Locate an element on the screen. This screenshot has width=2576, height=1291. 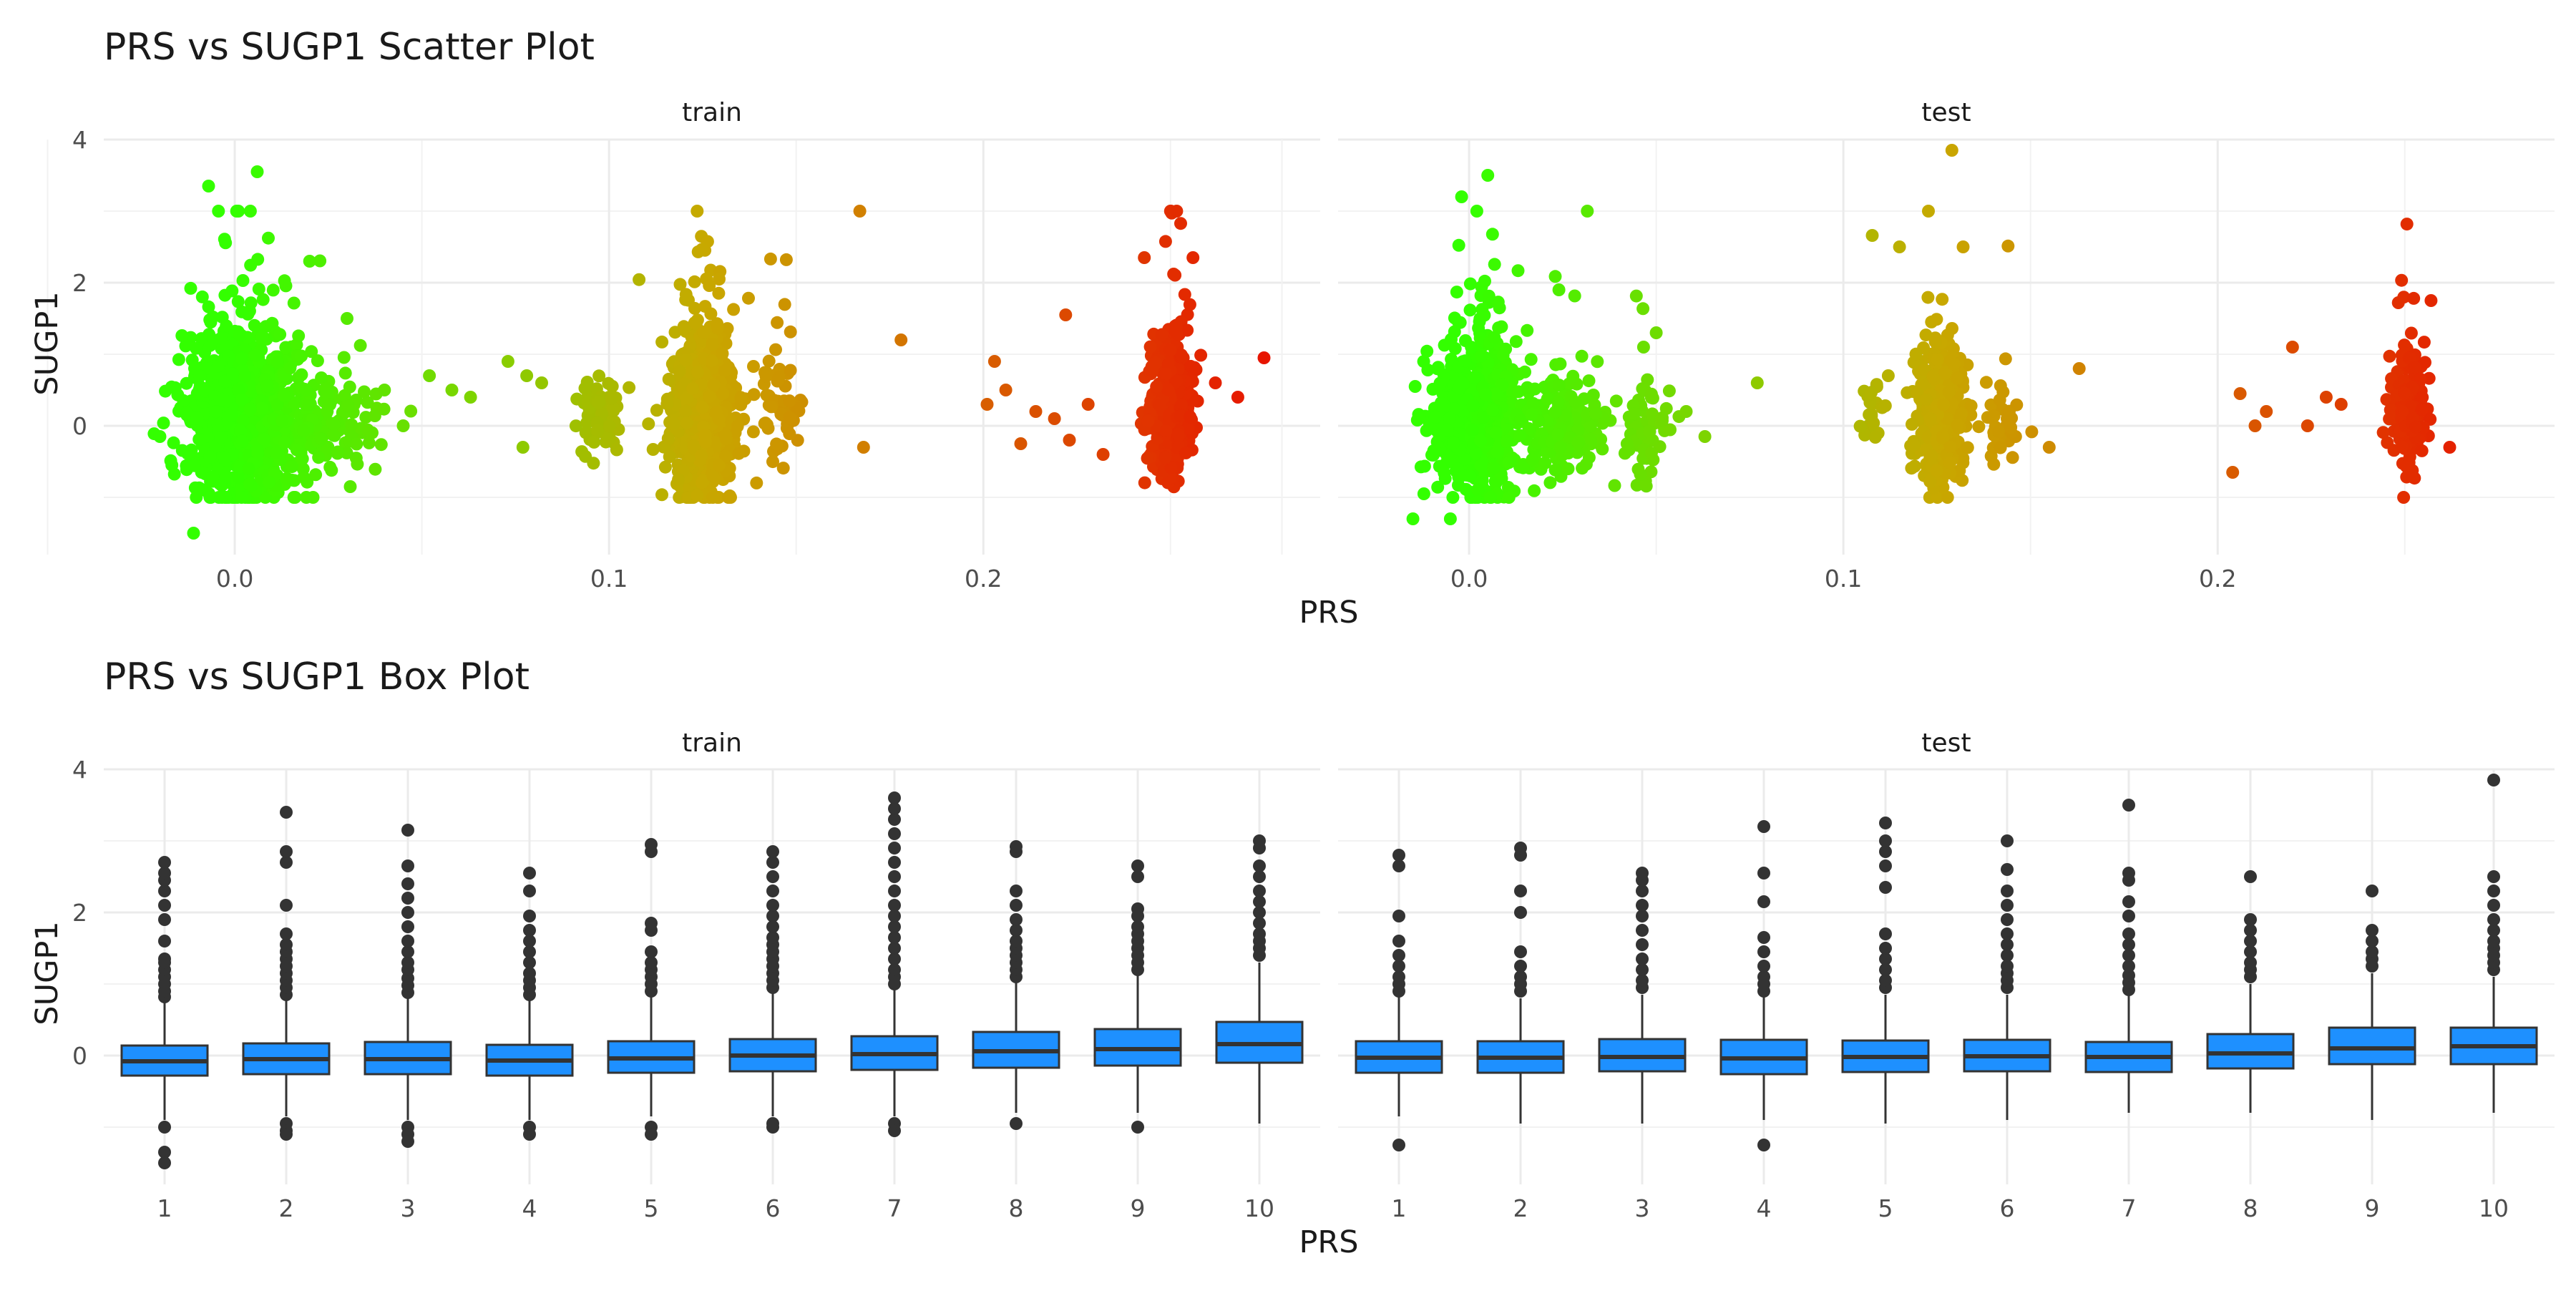
scatter-y-axis-title: SUGP1 is located at coordinates (47, 343).